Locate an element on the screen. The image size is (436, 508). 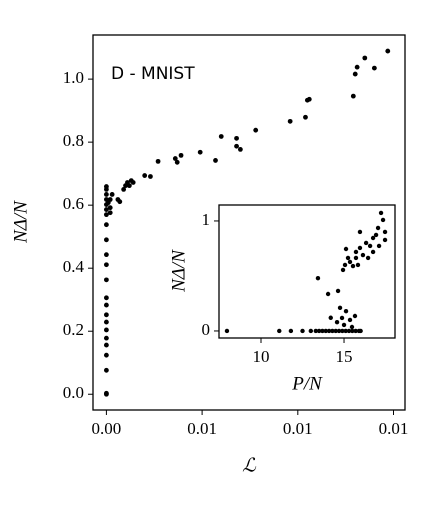
y-tick-label: 1.0 is located at coordinates (73, 77).